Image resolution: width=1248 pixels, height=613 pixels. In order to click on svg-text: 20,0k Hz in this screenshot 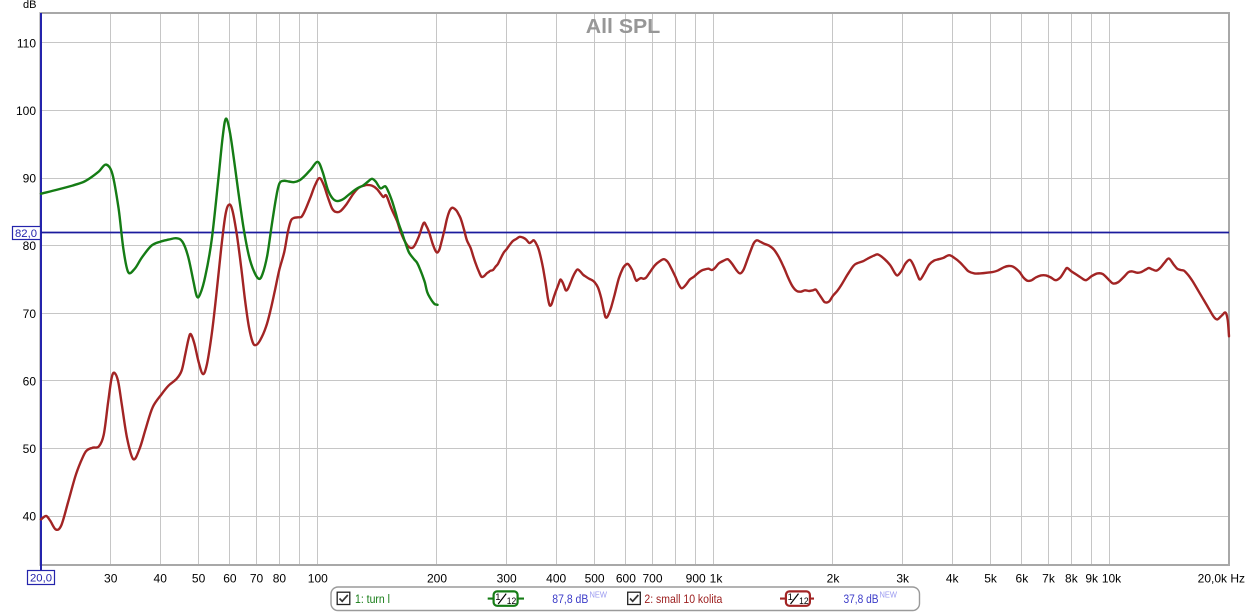, I will do `click(1221, 579)`.